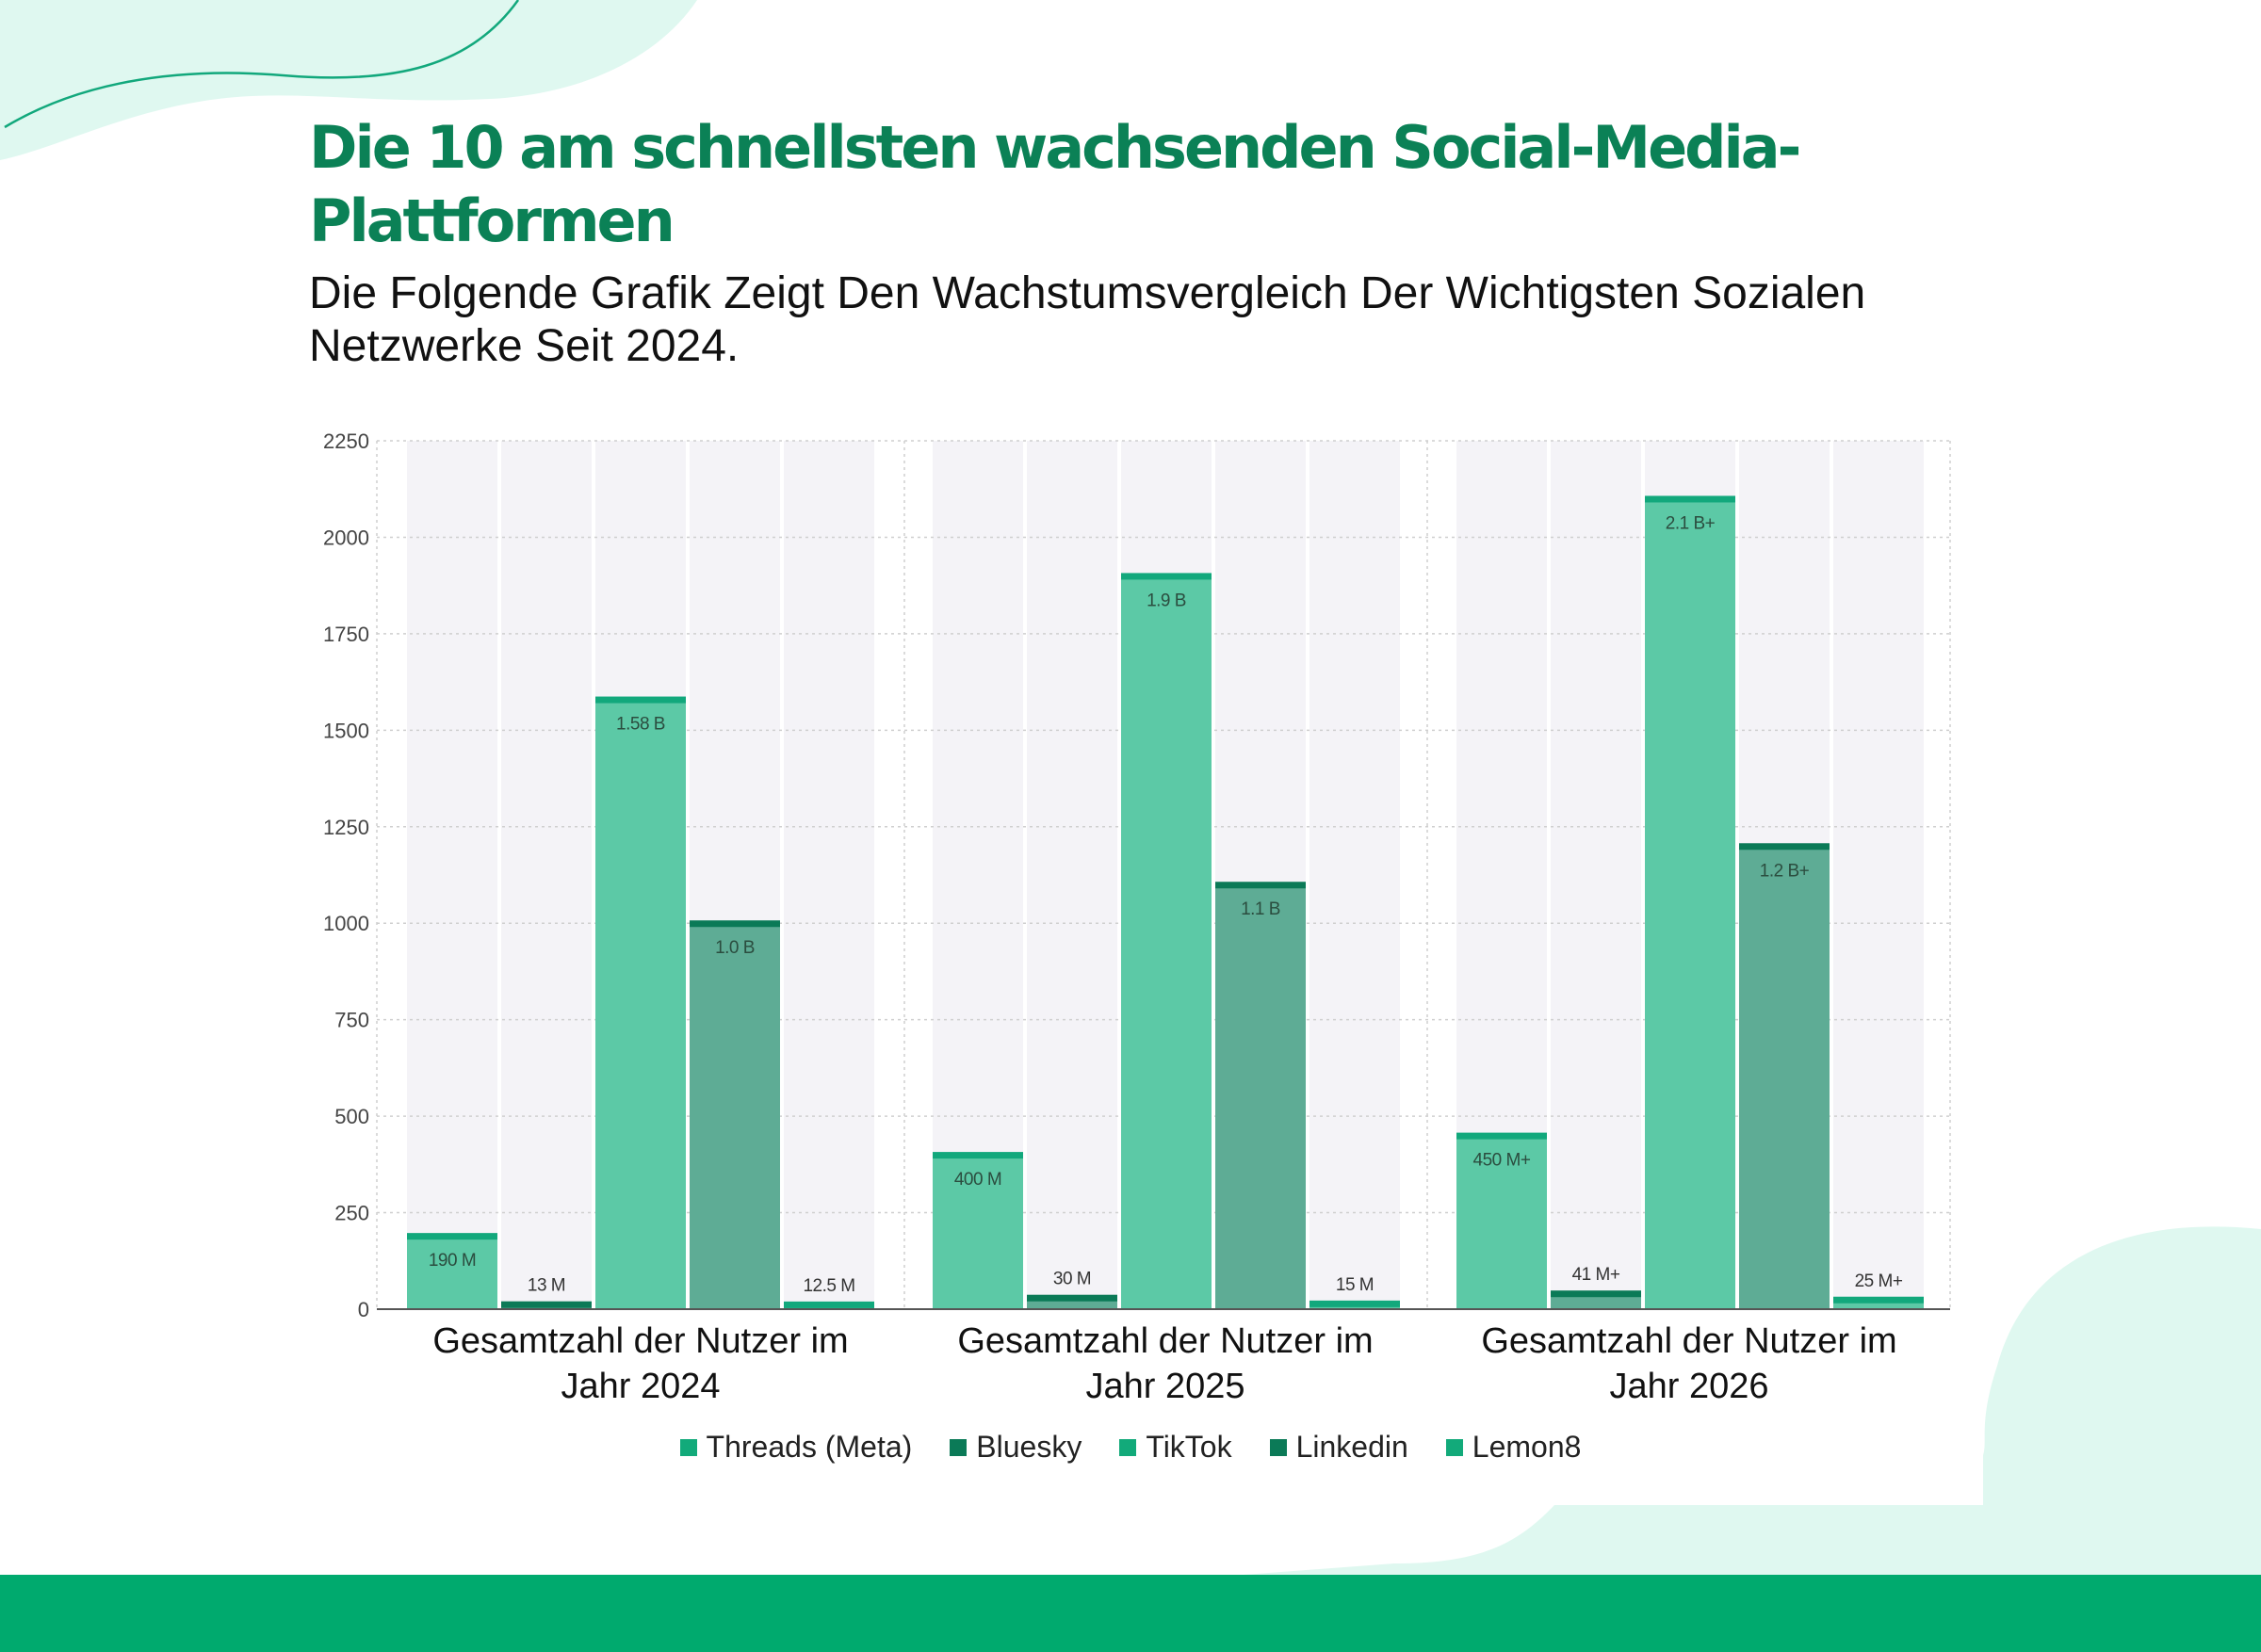 The width and height of the screenshot is (2261, 1652). Describe the element at coordinates (829, 1286) in the screenshot. I see `data-label: 12.5 M` at that location.